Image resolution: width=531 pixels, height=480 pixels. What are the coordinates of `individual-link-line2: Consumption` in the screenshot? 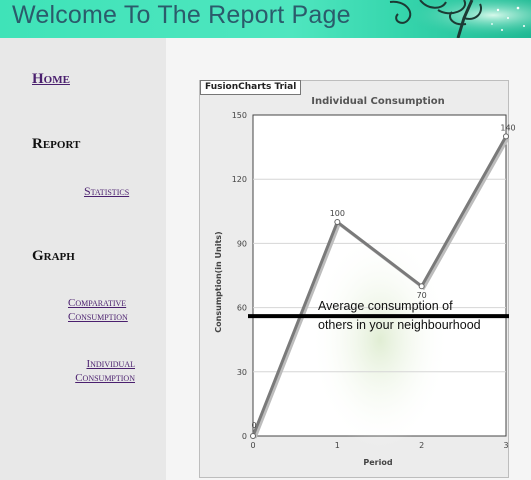 It's located at (105, 378).